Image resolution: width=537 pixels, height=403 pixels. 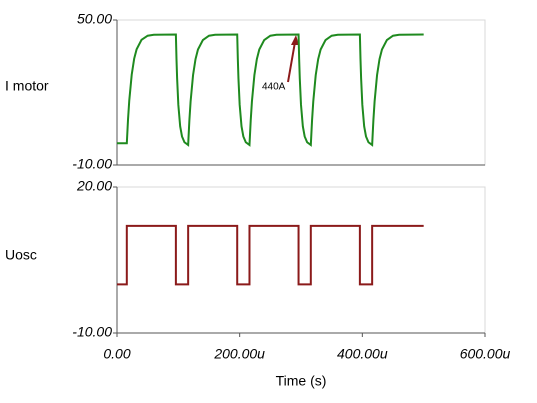 What do you see at coordinates (239, 354) in the screenshot?
I see `x-tick-label: 200.00u` at bounding box center [239, 354].